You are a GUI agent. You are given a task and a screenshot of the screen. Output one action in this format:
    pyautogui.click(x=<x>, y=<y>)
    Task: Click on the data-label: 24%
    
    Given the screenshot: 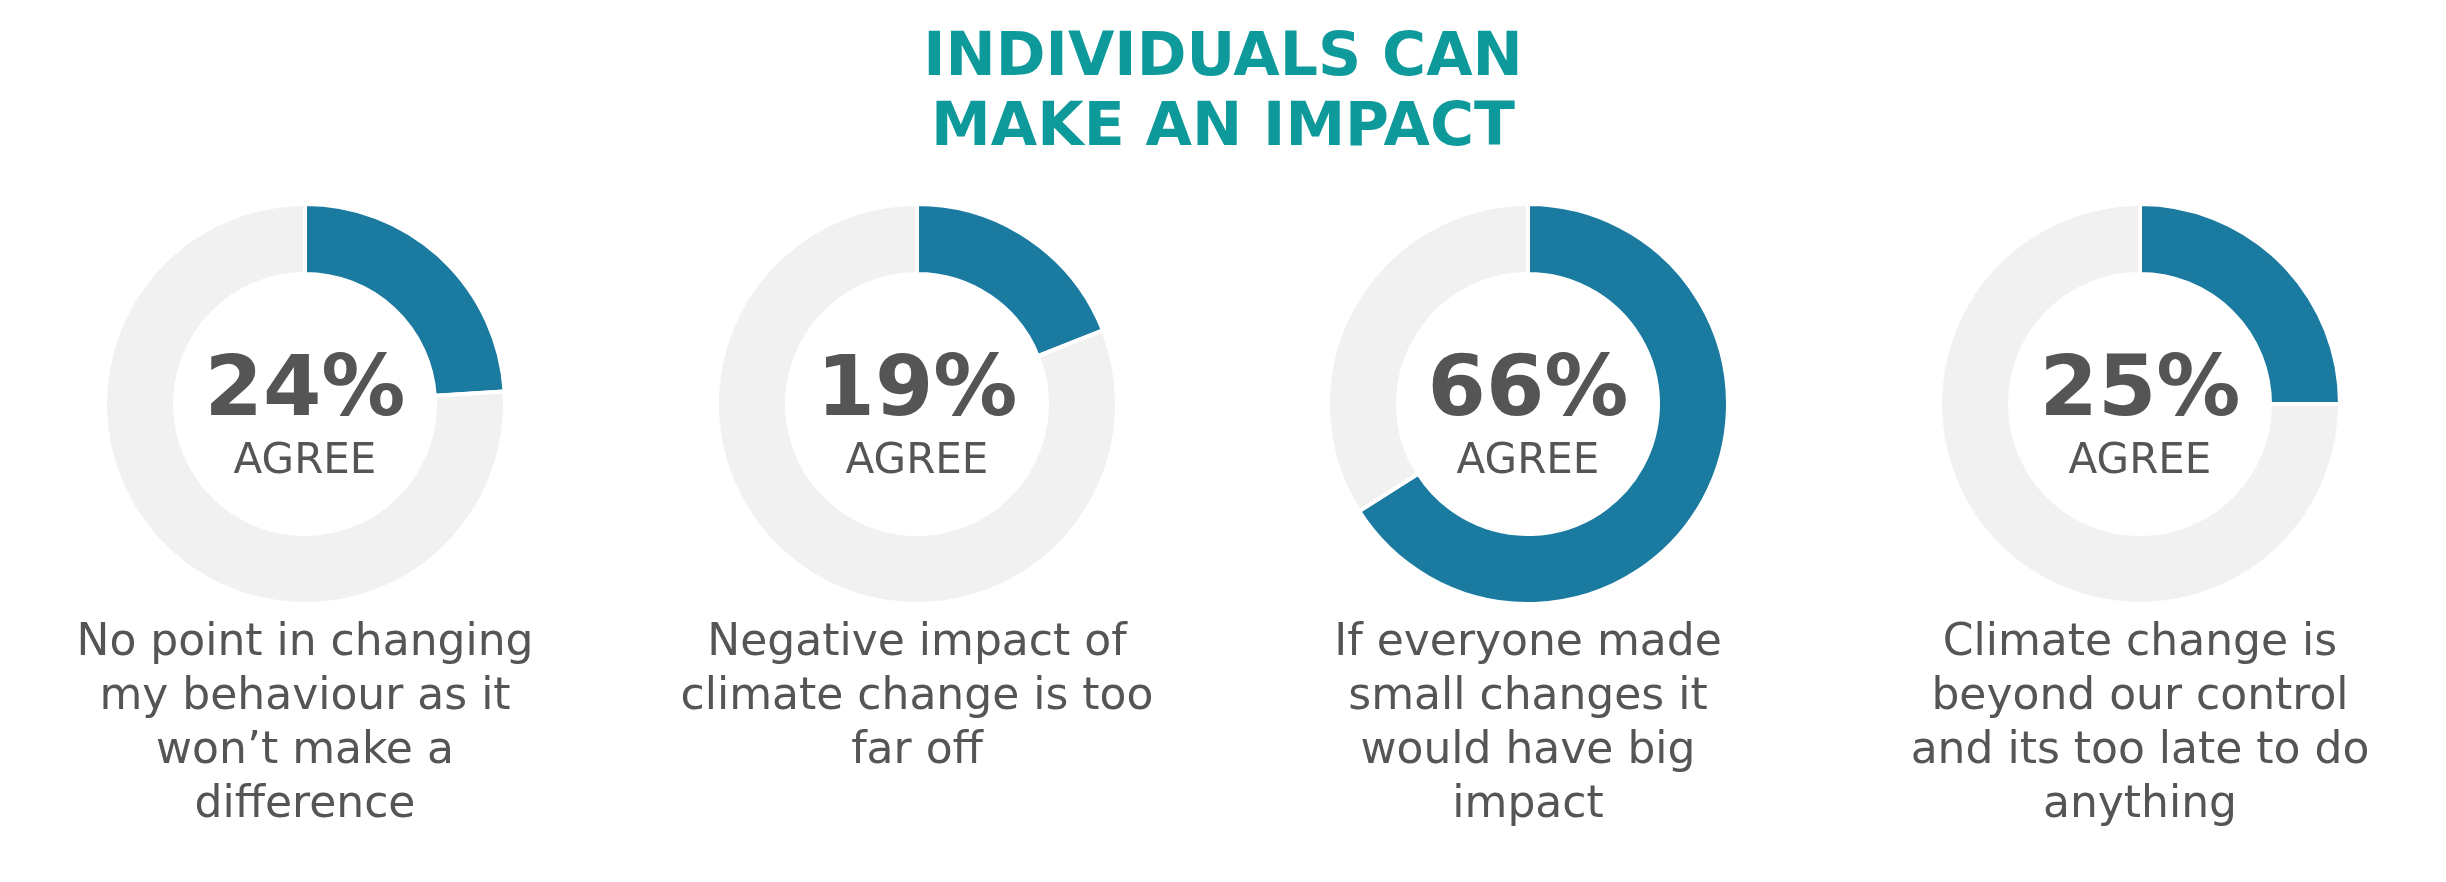 What is the action you would take?
    pyautogui.click(x=305, y=386)
    